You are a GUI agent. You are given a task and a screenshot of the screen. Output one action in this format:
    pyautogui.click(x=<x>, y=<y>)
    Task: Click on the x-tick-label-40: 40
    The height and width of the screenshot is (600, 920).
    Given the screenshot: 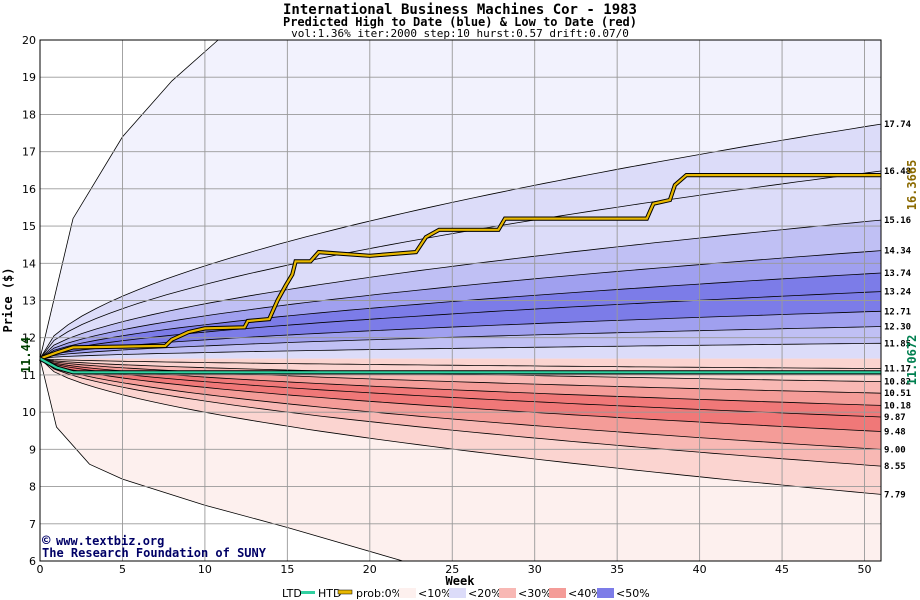 What is the action you would take?
    pyautogui.click(x=700, y=569)
    